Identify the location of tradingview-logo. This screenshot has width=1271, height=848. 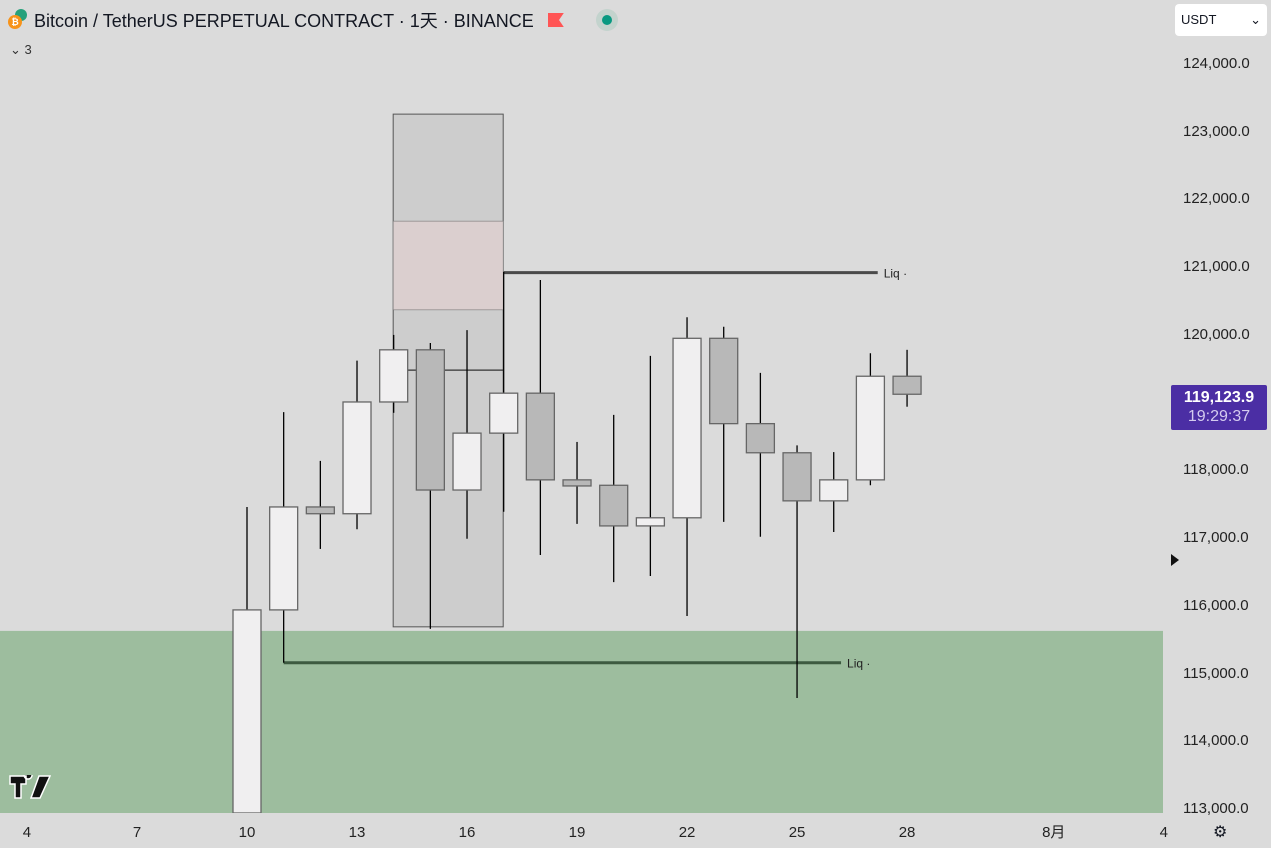
(30, 787).